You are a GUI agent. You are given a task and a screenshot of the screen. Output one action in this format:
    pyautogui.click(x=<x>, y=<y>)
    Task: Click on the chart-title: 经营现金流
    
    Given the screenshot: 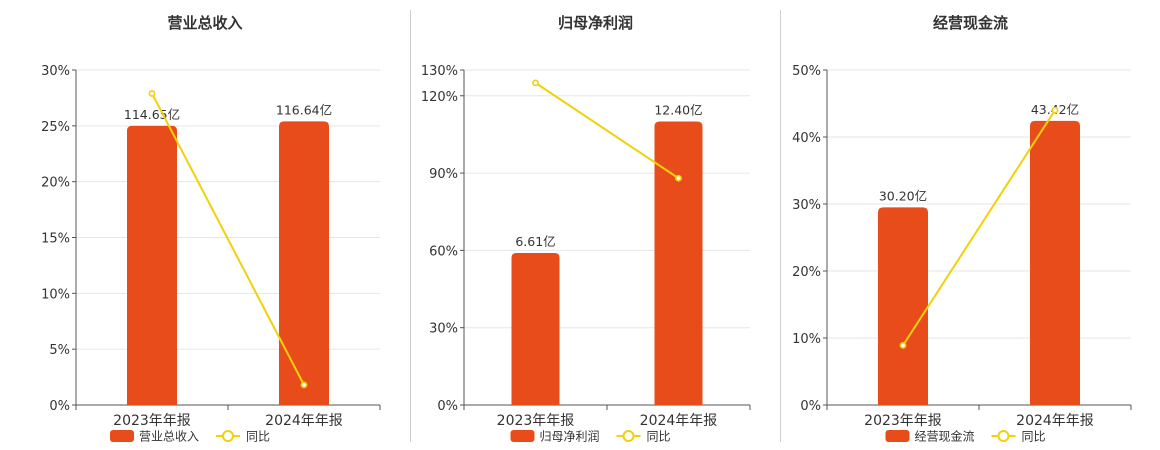 What is the action you would take?
    pyautogui.click(x=970, y=23)
    